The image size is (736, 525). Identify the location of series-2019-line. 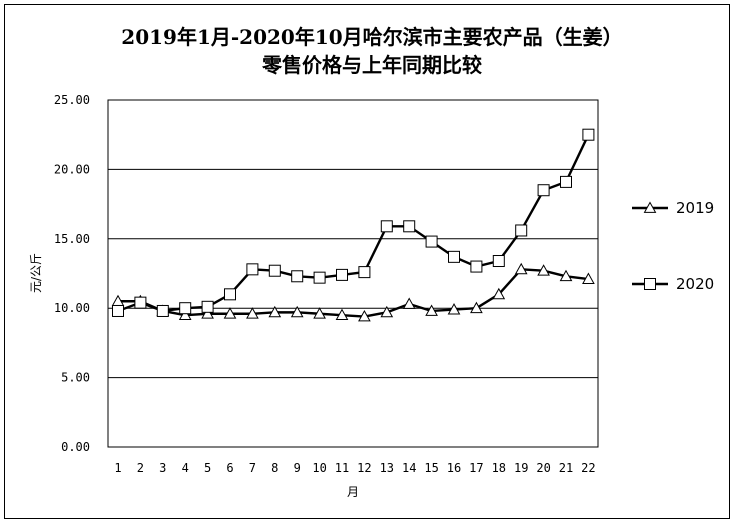
(353, 293).